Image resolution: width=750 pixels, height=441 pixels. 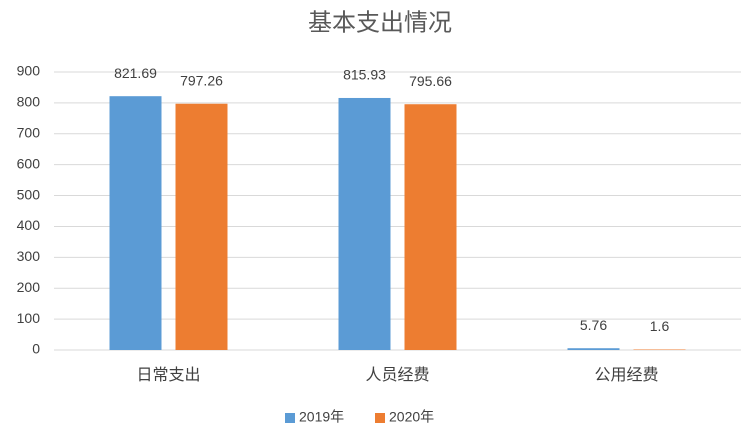 I want to click on data-label: 795.66, so click(x=430, y=81).